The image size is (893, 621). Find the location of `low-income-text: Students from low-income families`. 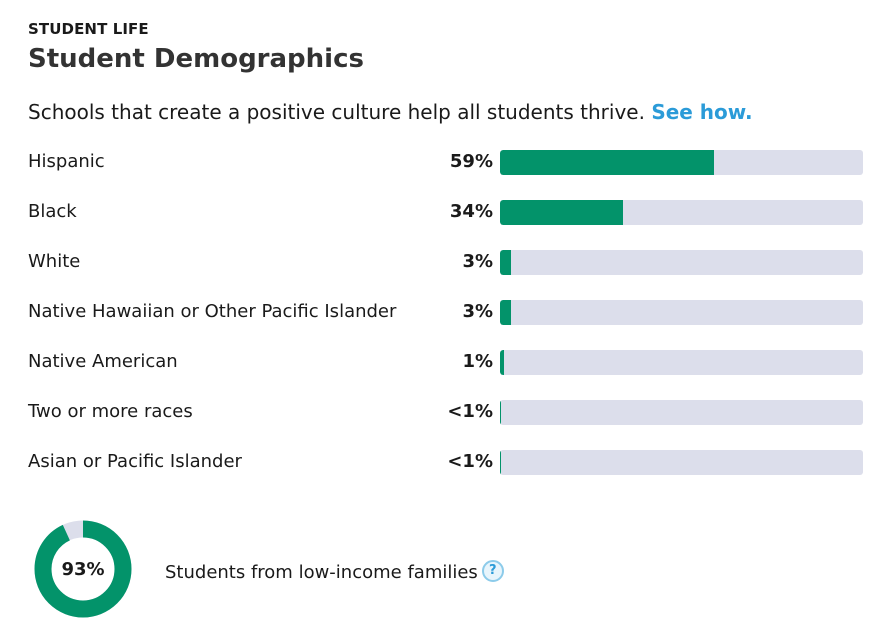

low-income-text: Students from low-income families is located at coordinates (321, 572).